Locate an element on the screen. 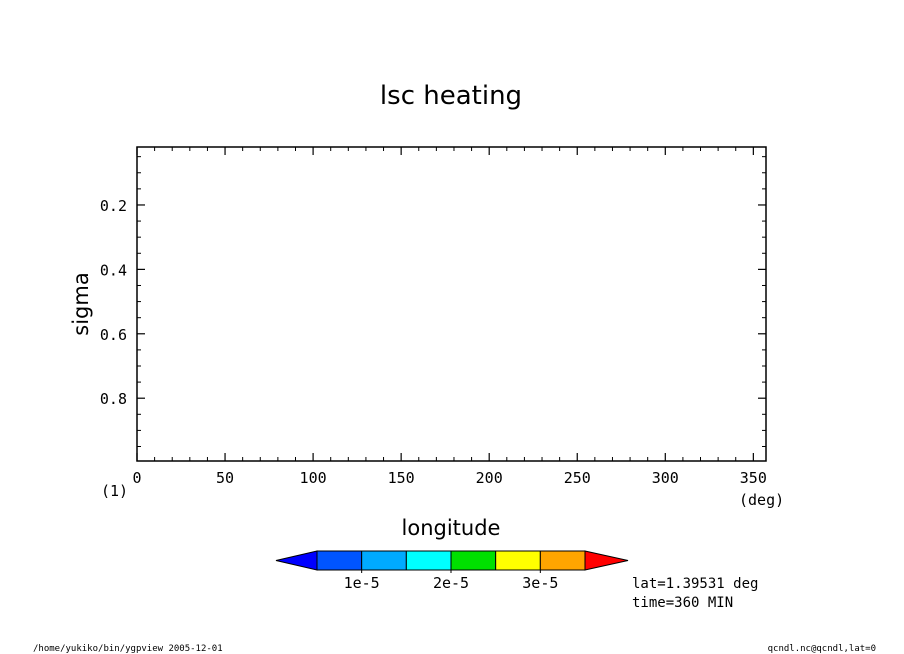 The image size is (904, 654). chart-title: lsc heating is located at coordinates (451, 96).